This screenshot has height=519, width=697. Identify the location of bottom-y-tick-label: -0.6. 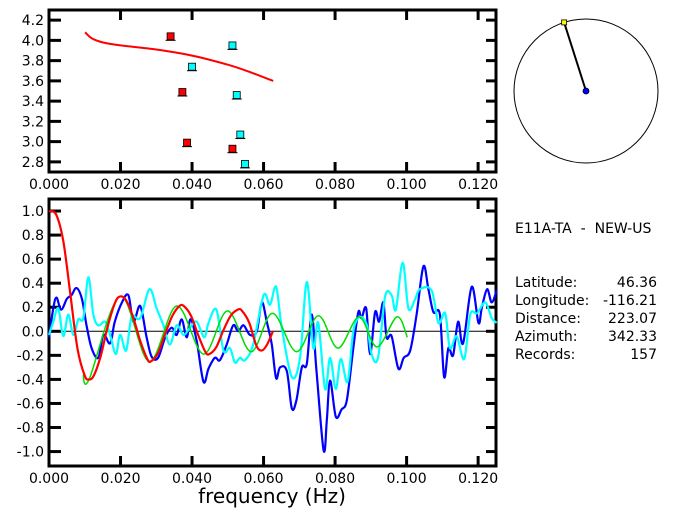
(30, 404).